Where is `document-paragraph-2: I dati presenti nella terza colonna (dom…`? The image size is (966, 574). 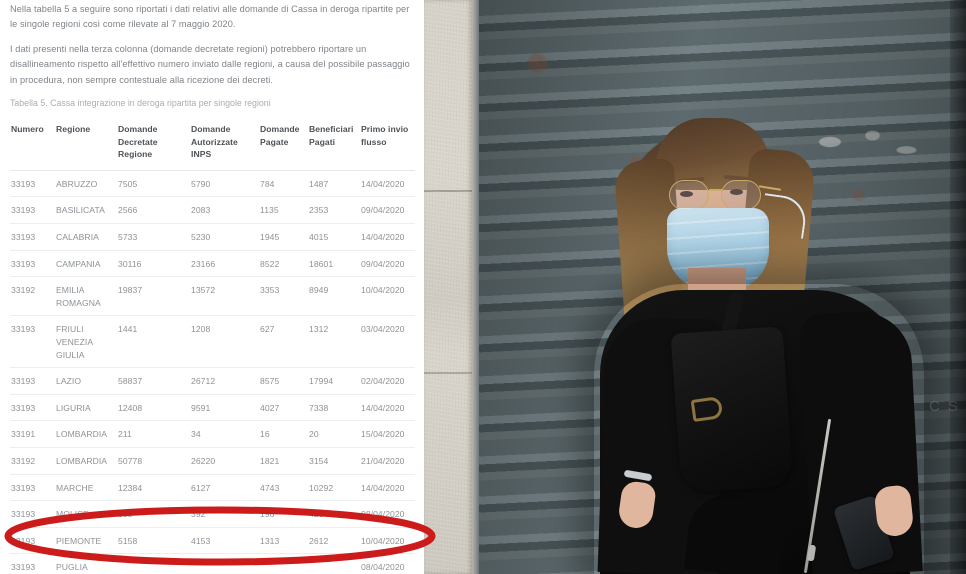
document-paragraph-2: I dati presenti nella terza colonna (dom… is located at coordinates (210, 64).